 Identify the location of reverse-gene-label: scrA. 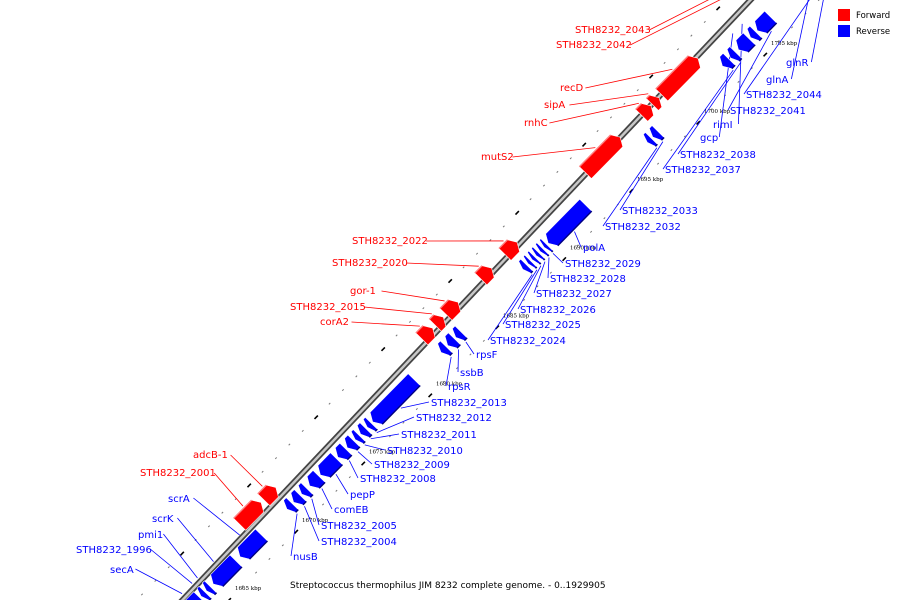
(179, 499).